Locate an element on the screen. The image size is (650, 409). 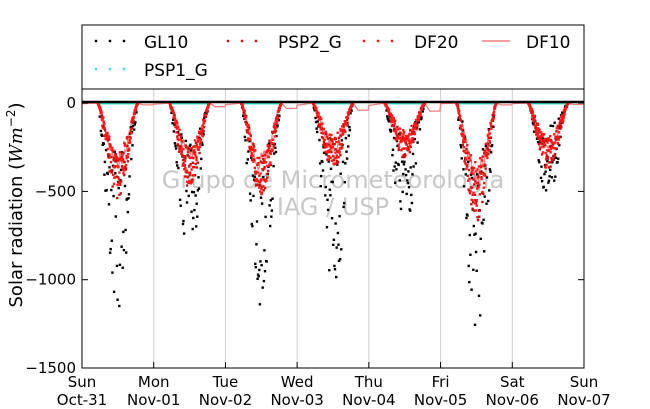
watermark: Grupo de Micrometeorologia IAG / USP is located at coordinates (333, 193).